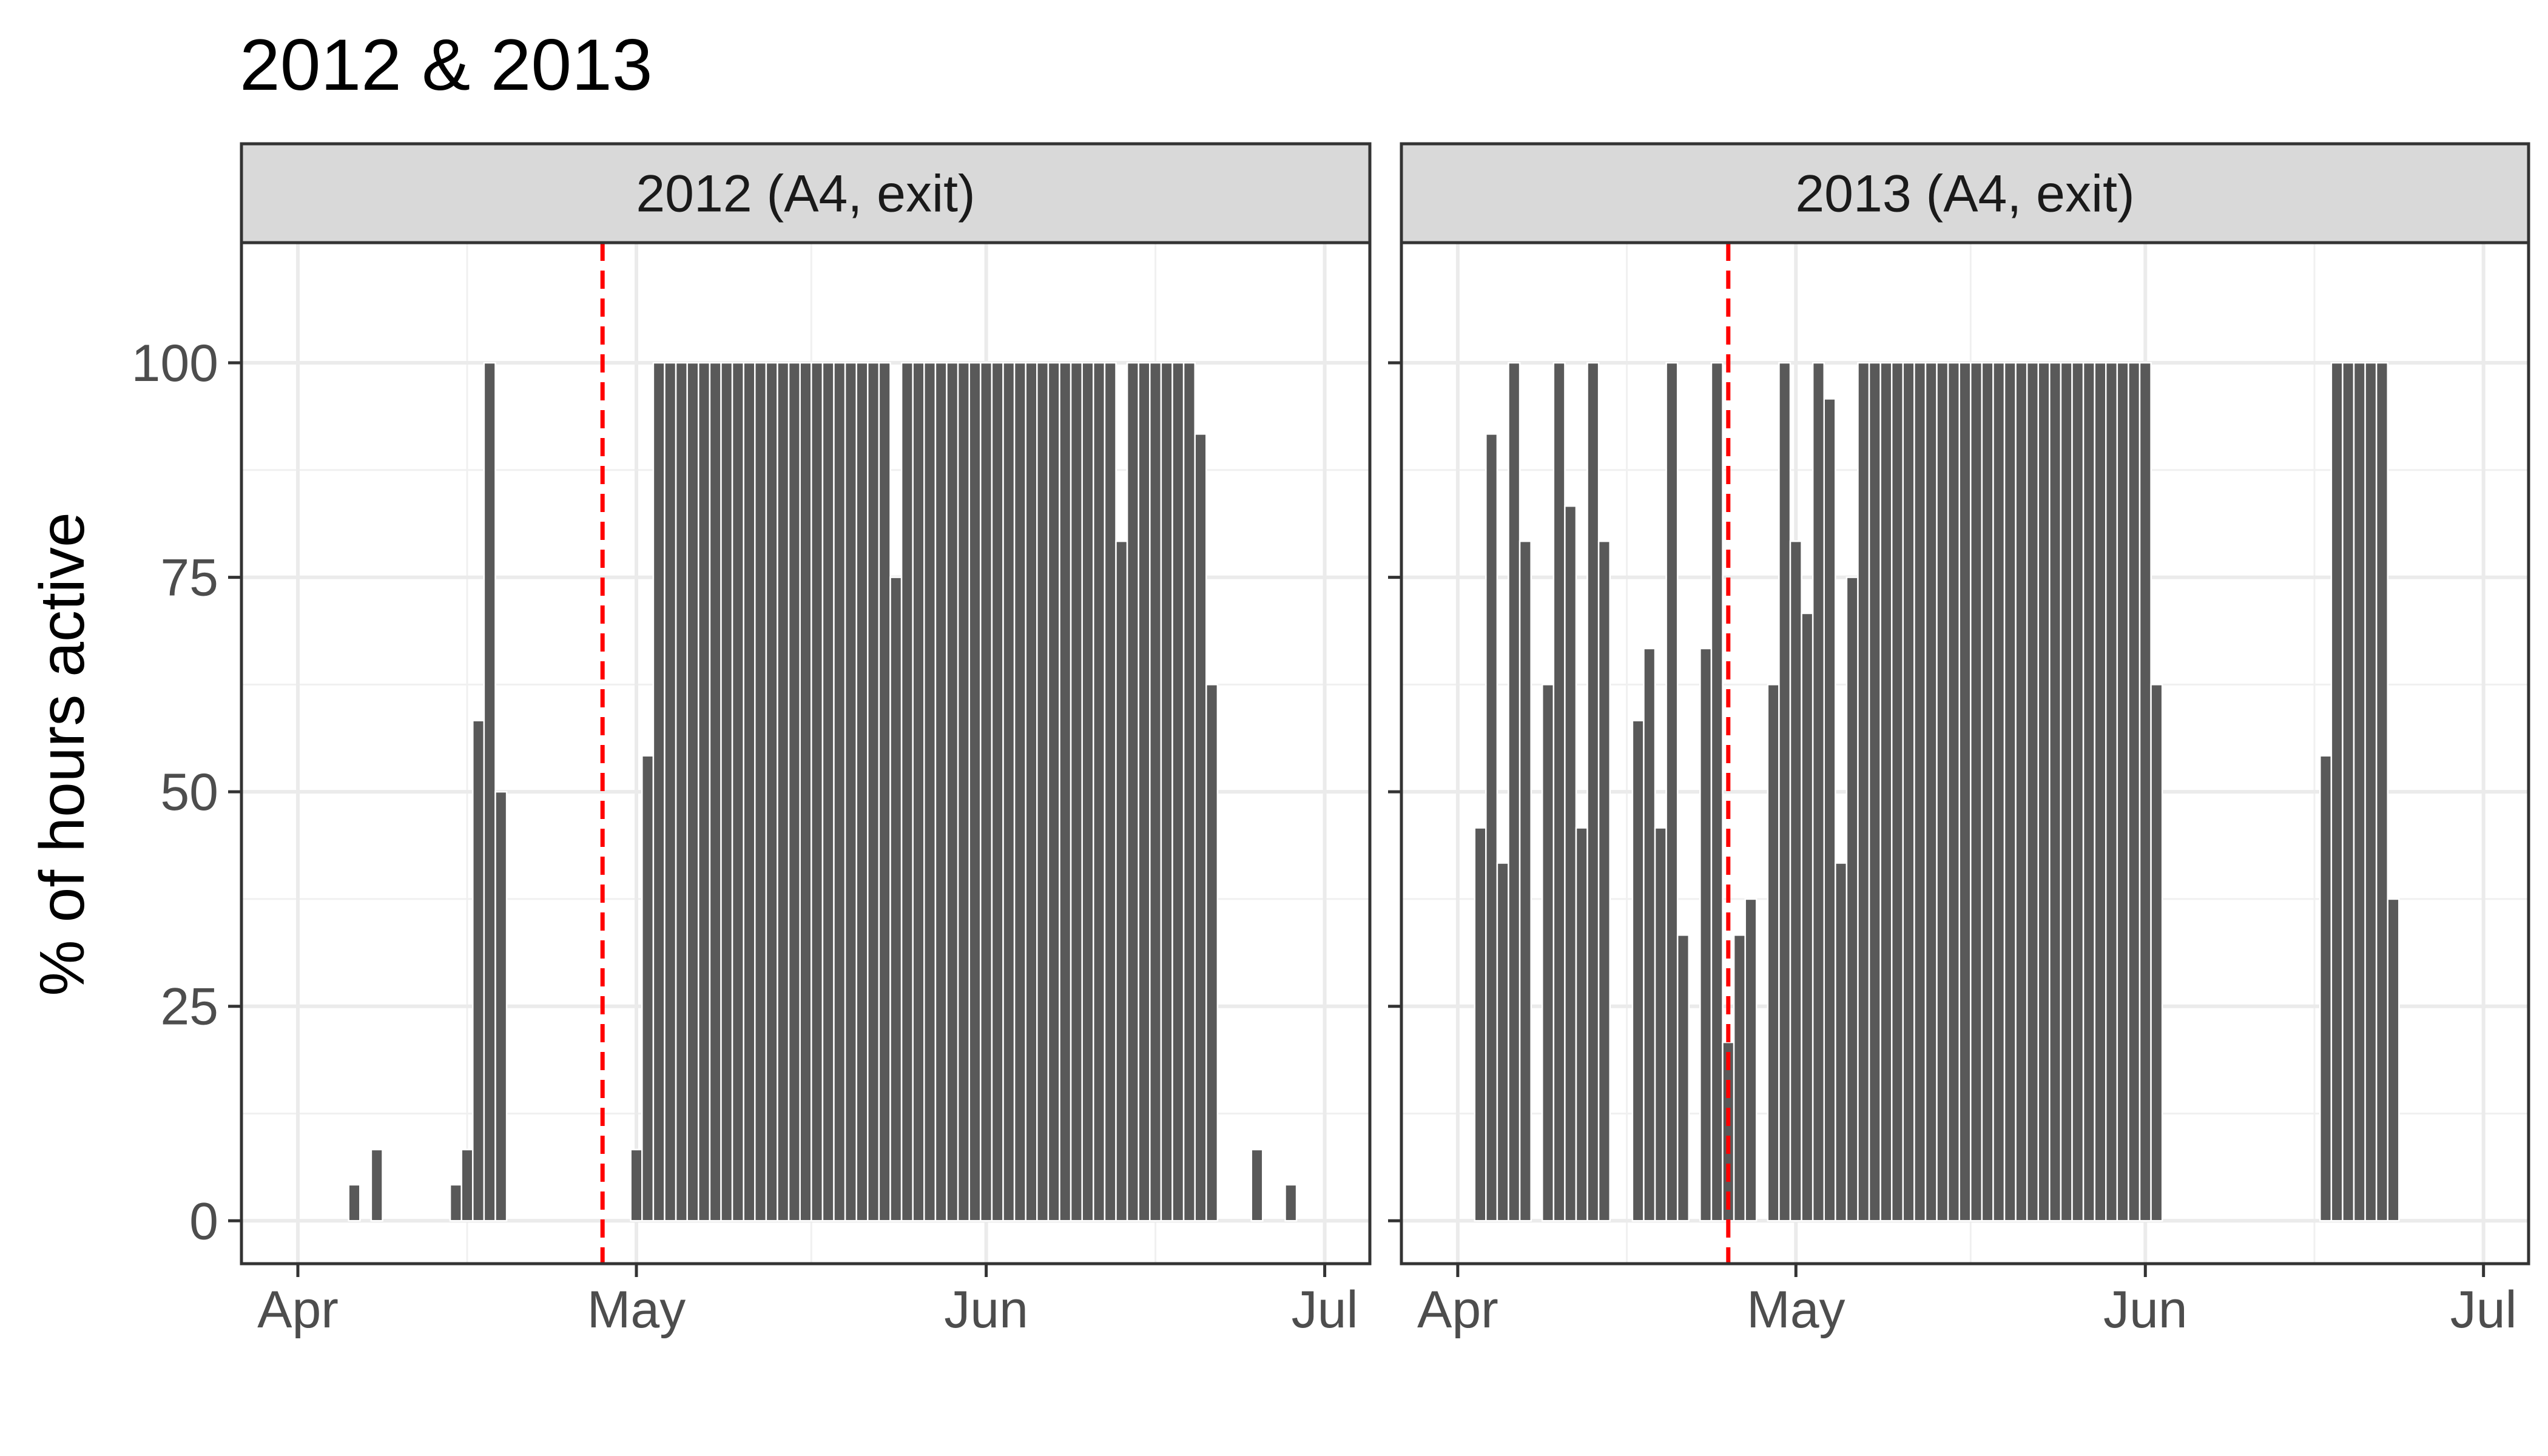  Describe the element at coordinates (175, 363) in the screenshot. I see `y-tick-label: 100` at that location.